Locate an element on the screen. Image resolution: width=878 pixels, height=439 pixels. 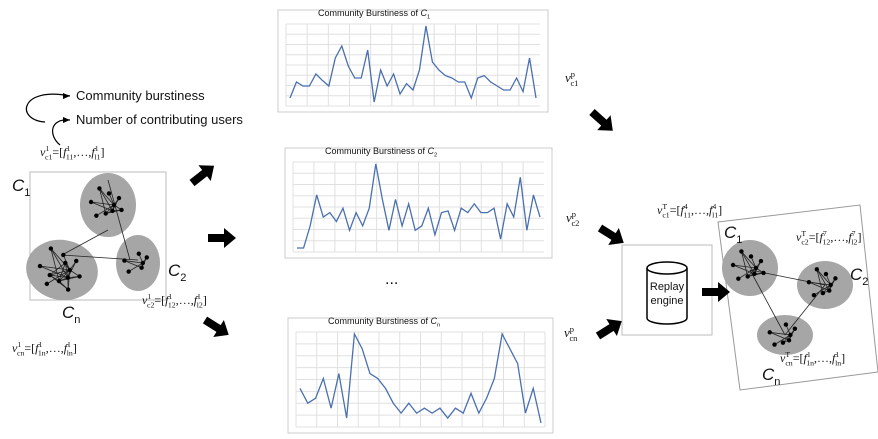
legend-item: Number of contributing users is located at coordinates (159, 119).